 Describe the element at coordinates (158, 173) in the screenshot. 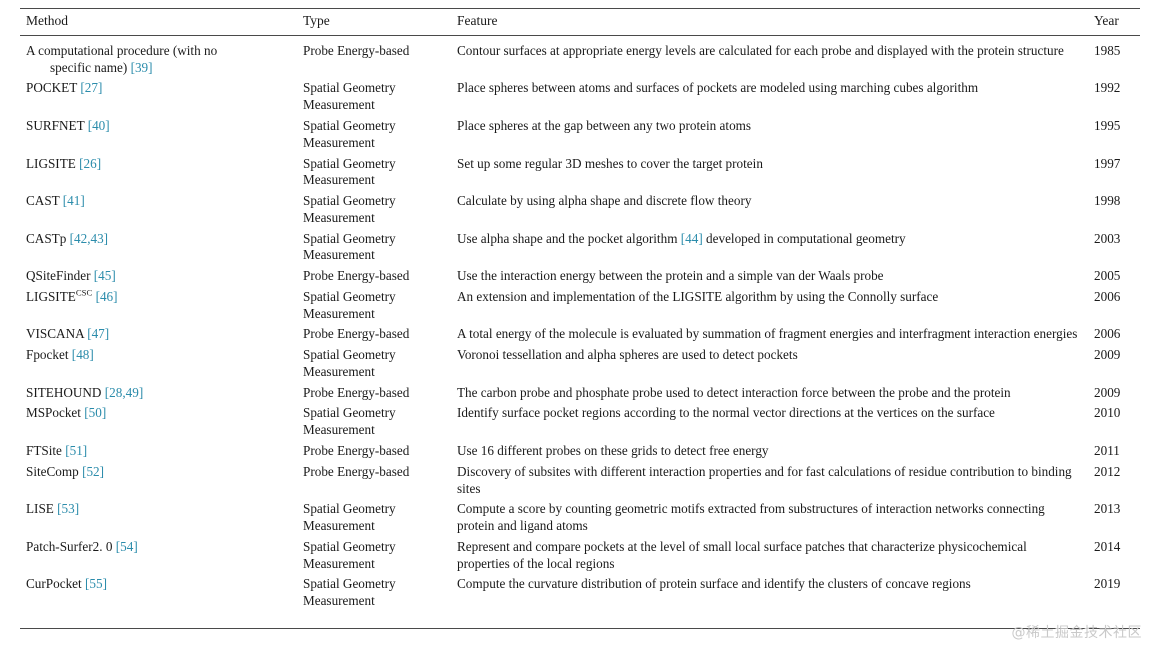

I see `cell-method: LIGSITE [26]` at that location.